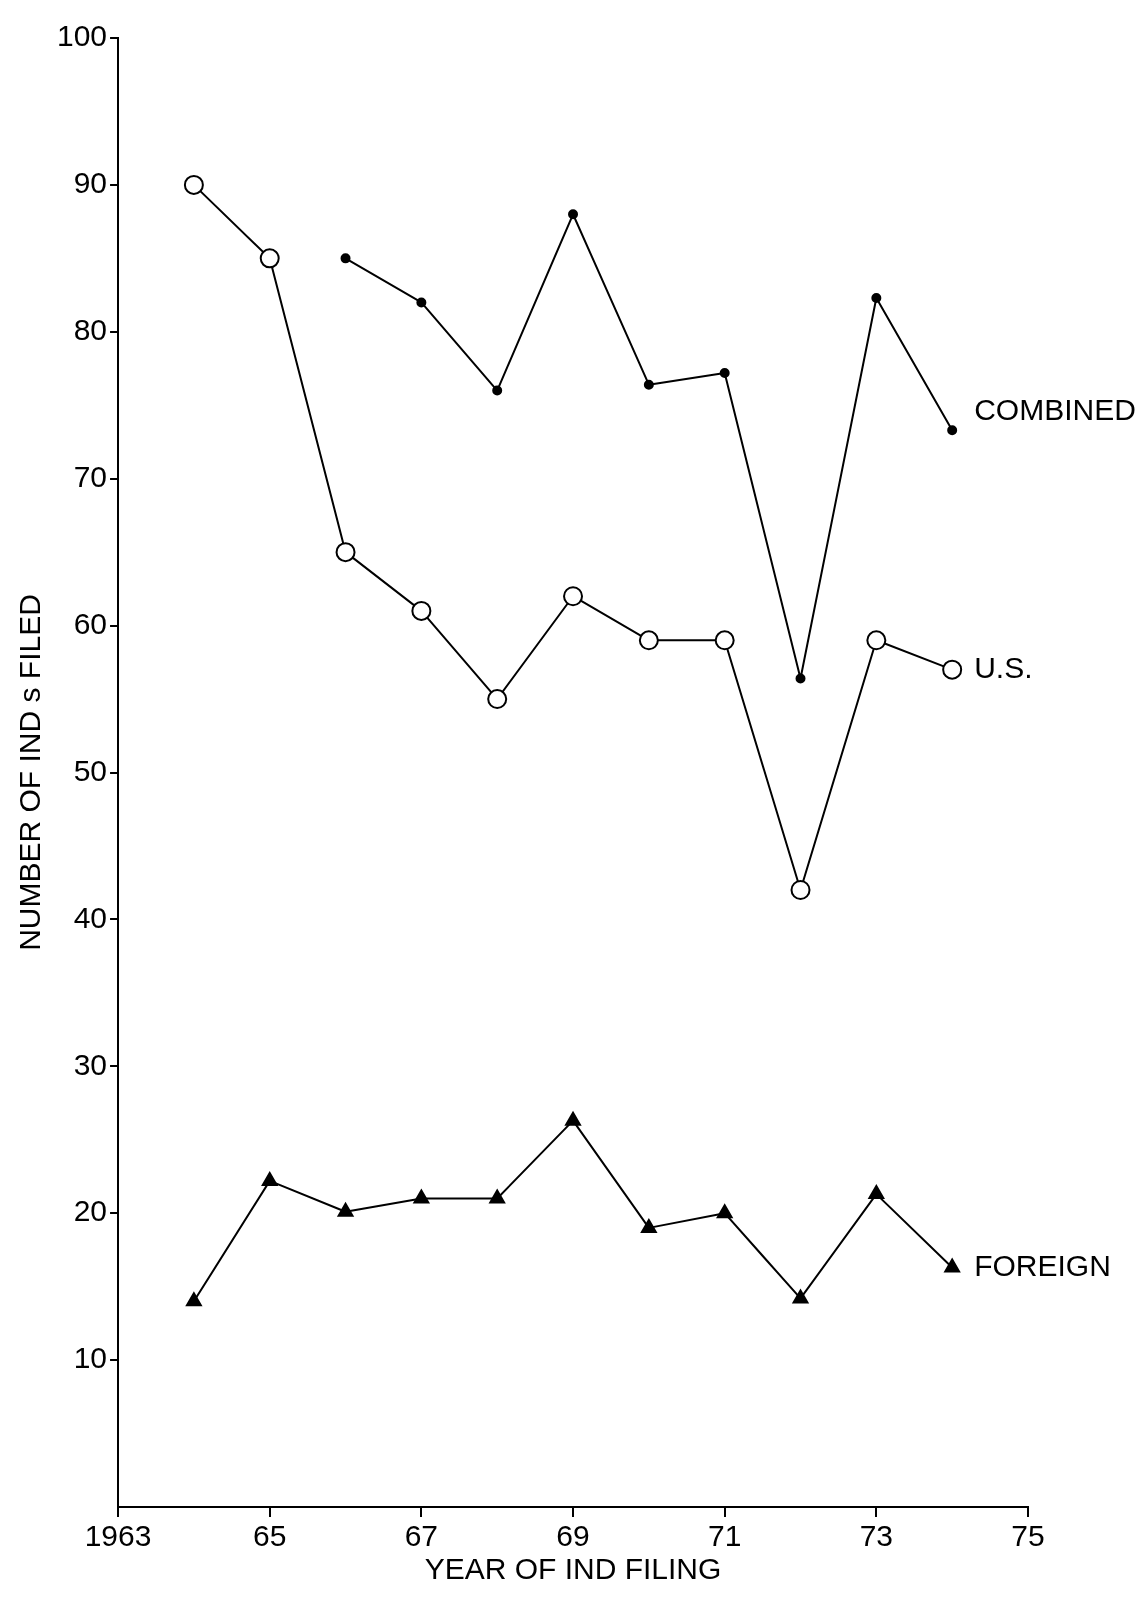 The width and height of the screenshot is (1141, 1603). What do you see at coordinates (90, 1211) in the screenshot?
I see `y-tick-label: 20` at bounding box center [90, 1211].